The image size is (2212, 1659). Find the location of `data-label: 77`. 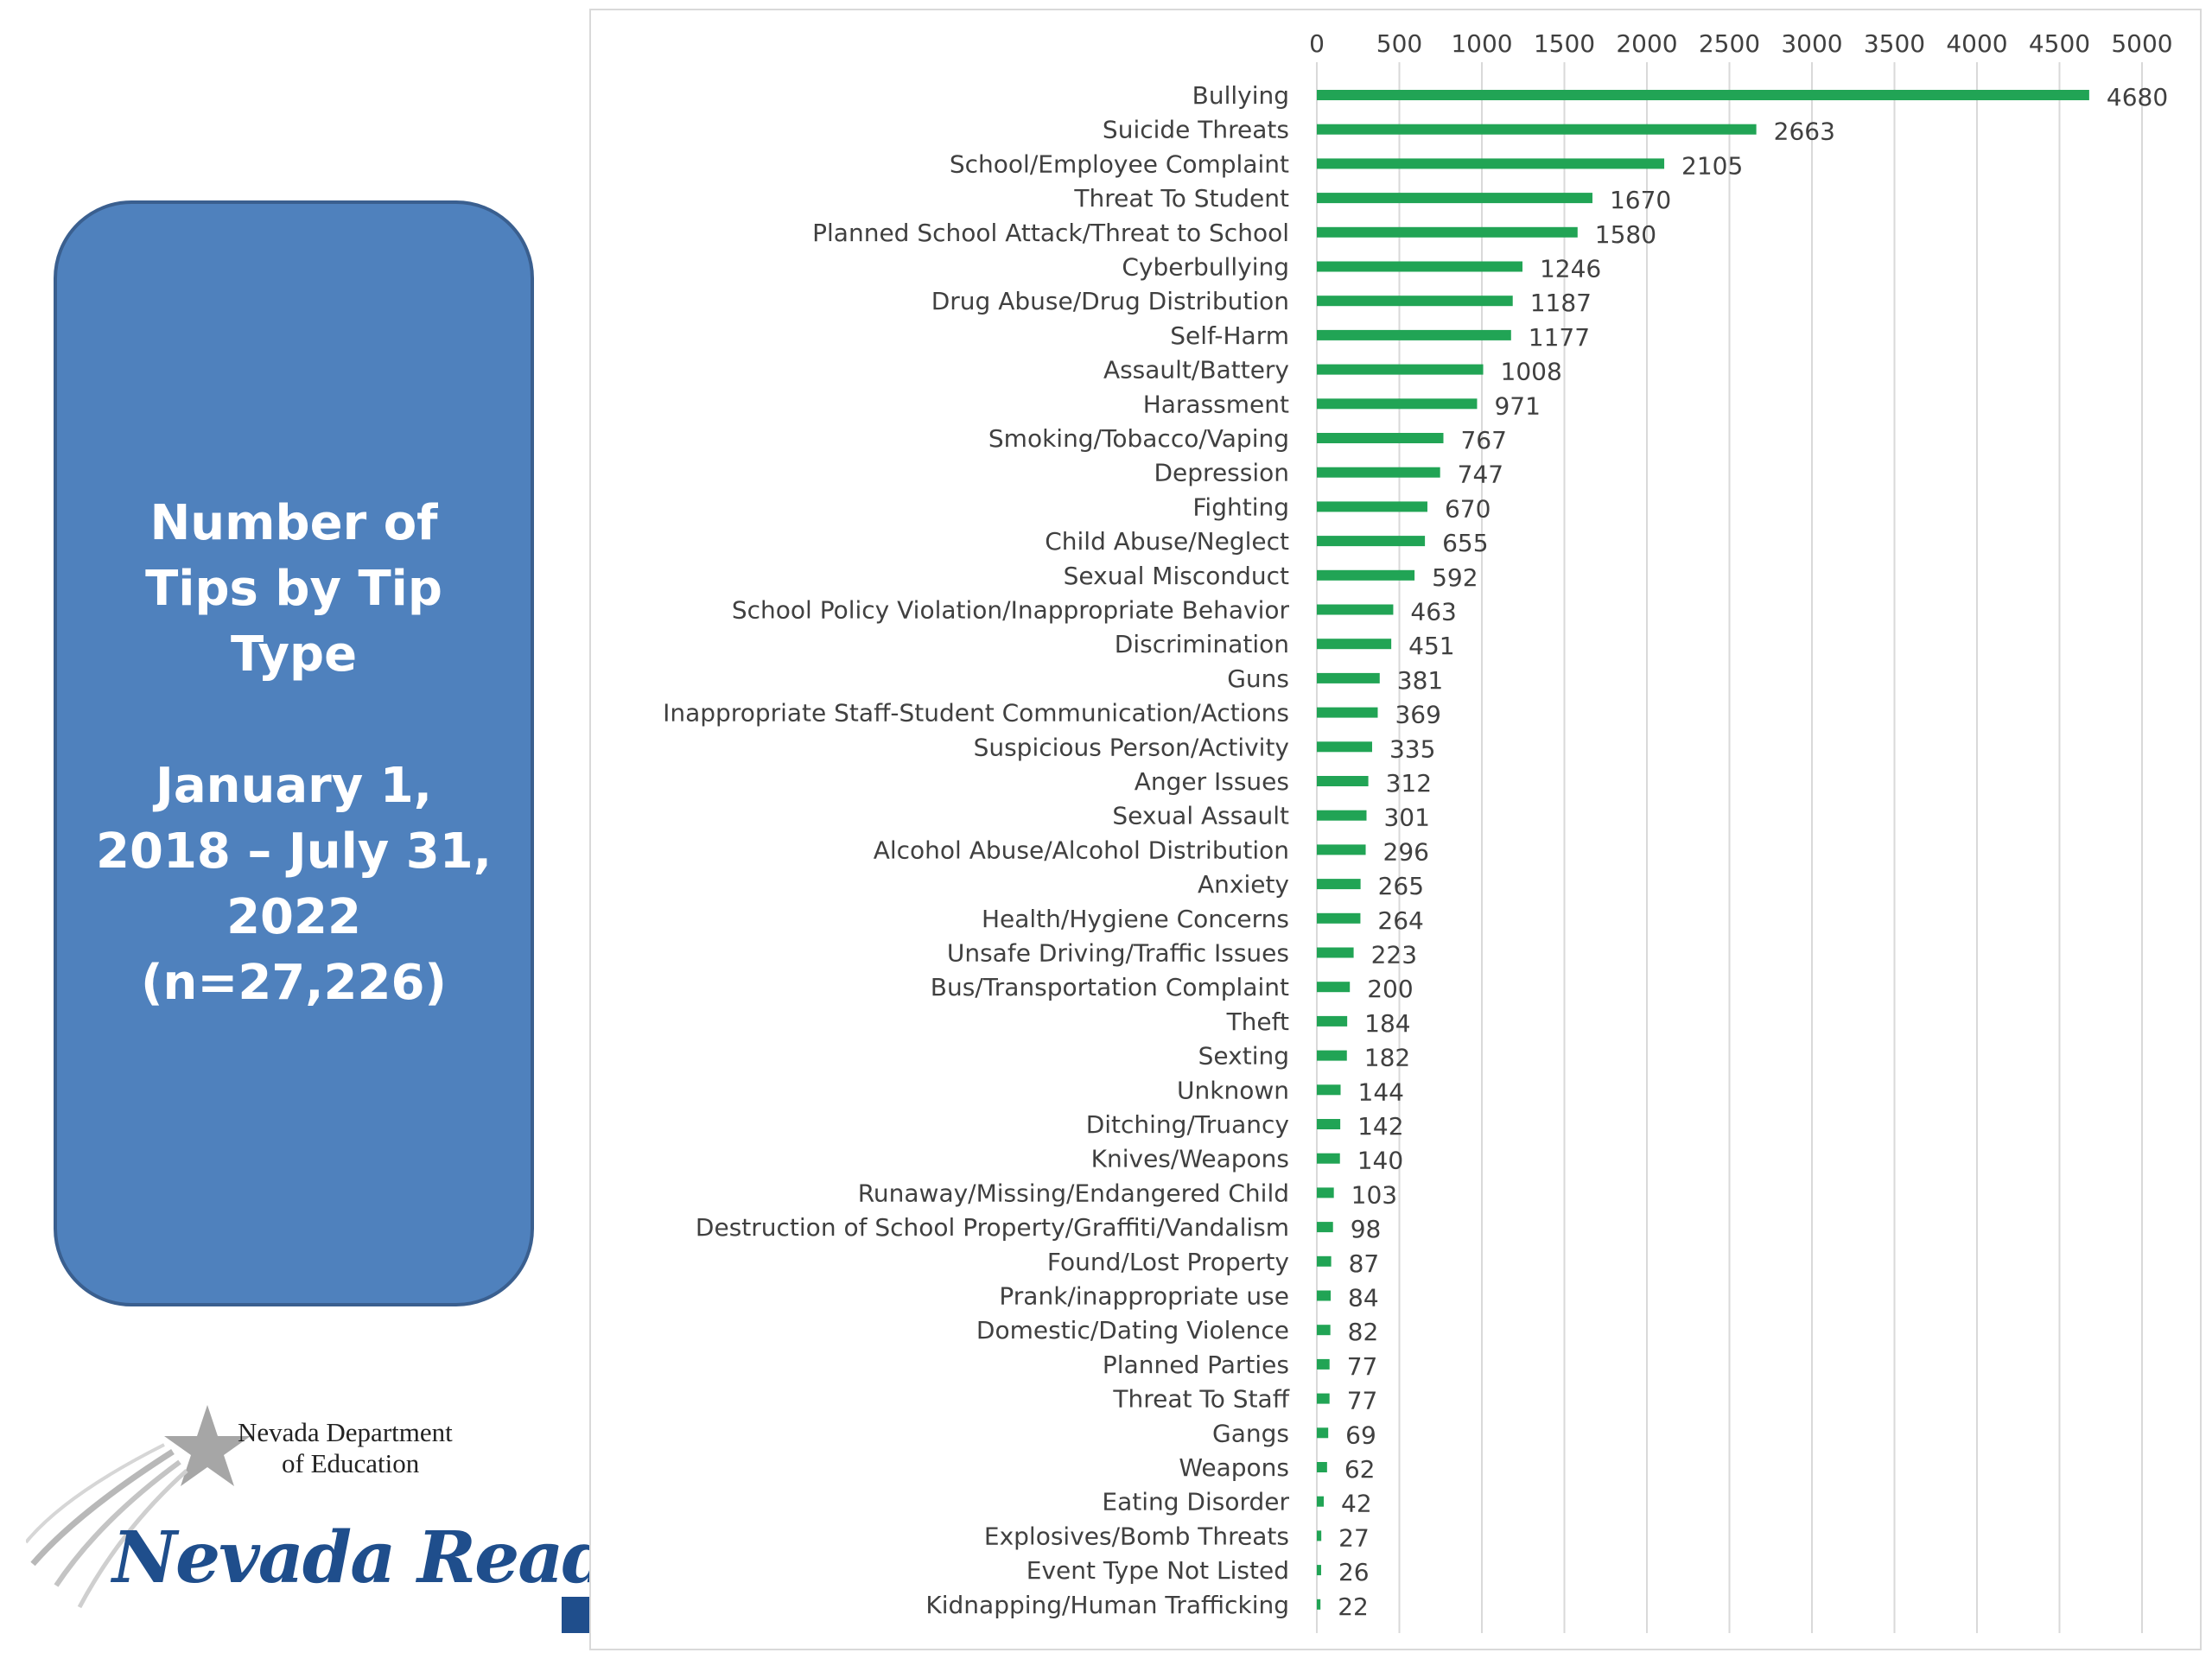

data-label: 77 is located at coordinates (1362, 1401).